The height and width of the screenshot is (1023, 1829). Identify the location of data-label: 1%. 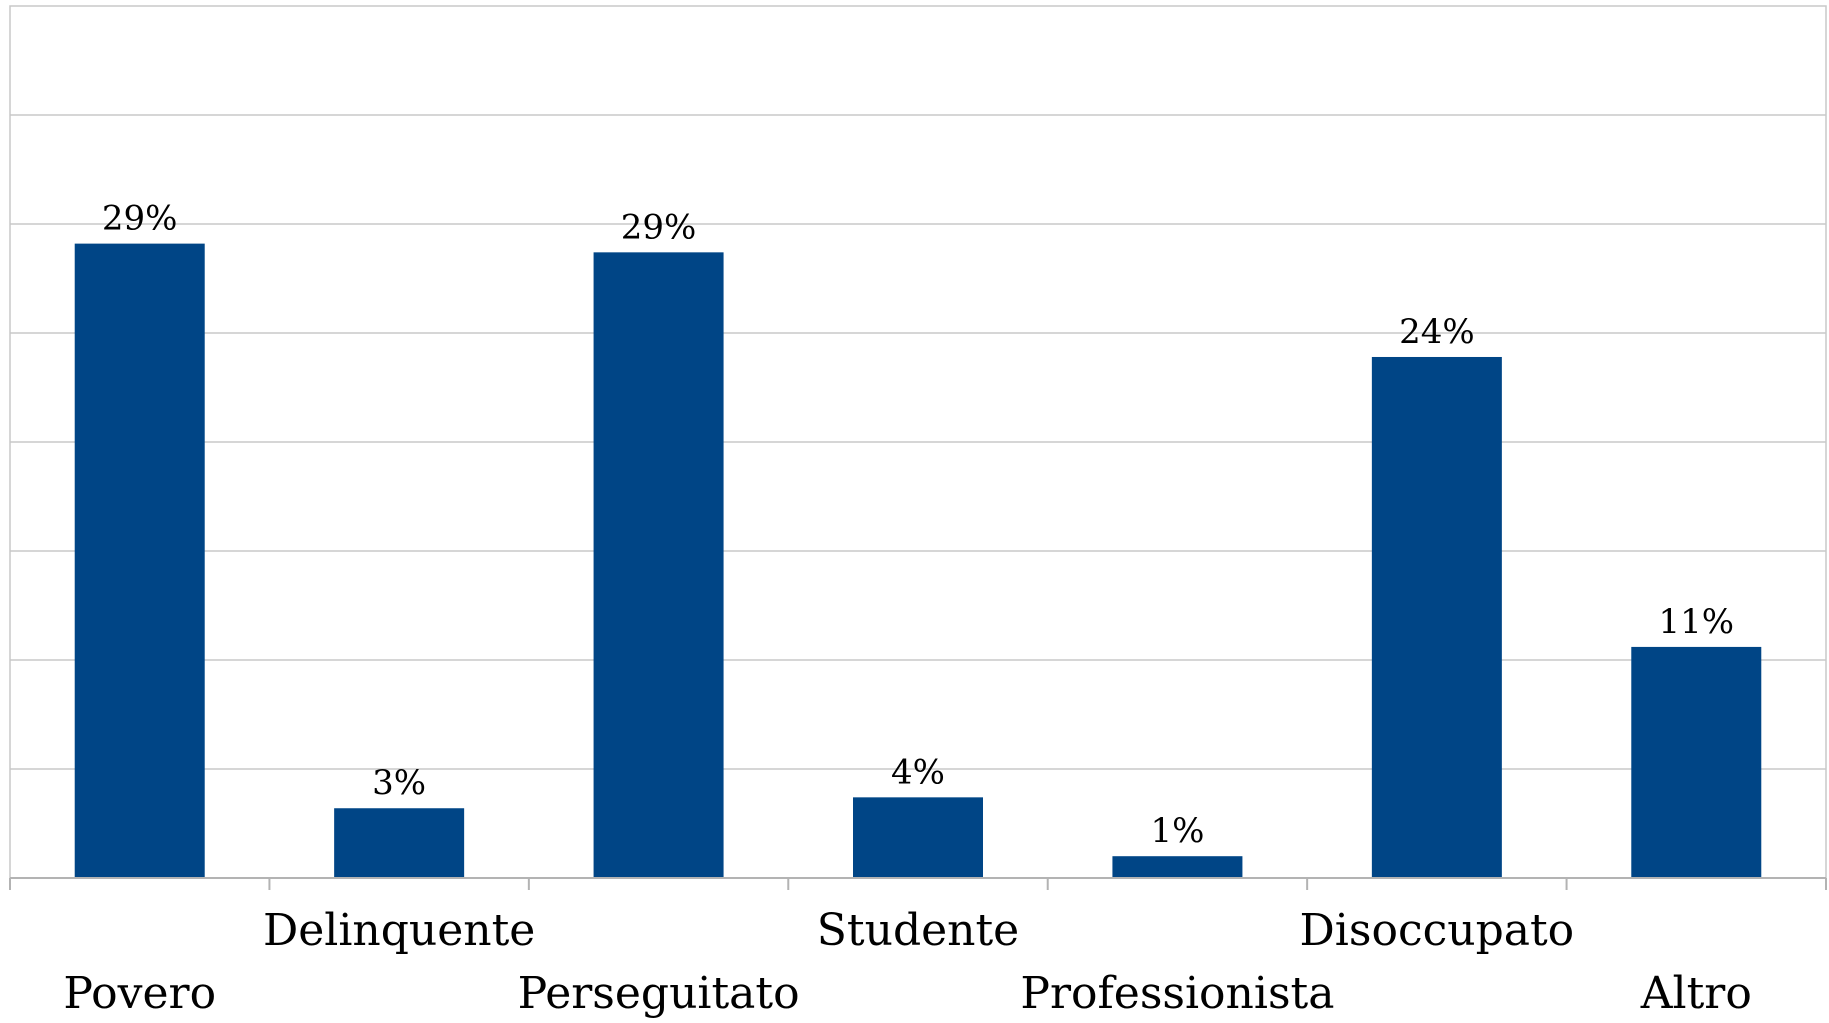
(1177, 831).